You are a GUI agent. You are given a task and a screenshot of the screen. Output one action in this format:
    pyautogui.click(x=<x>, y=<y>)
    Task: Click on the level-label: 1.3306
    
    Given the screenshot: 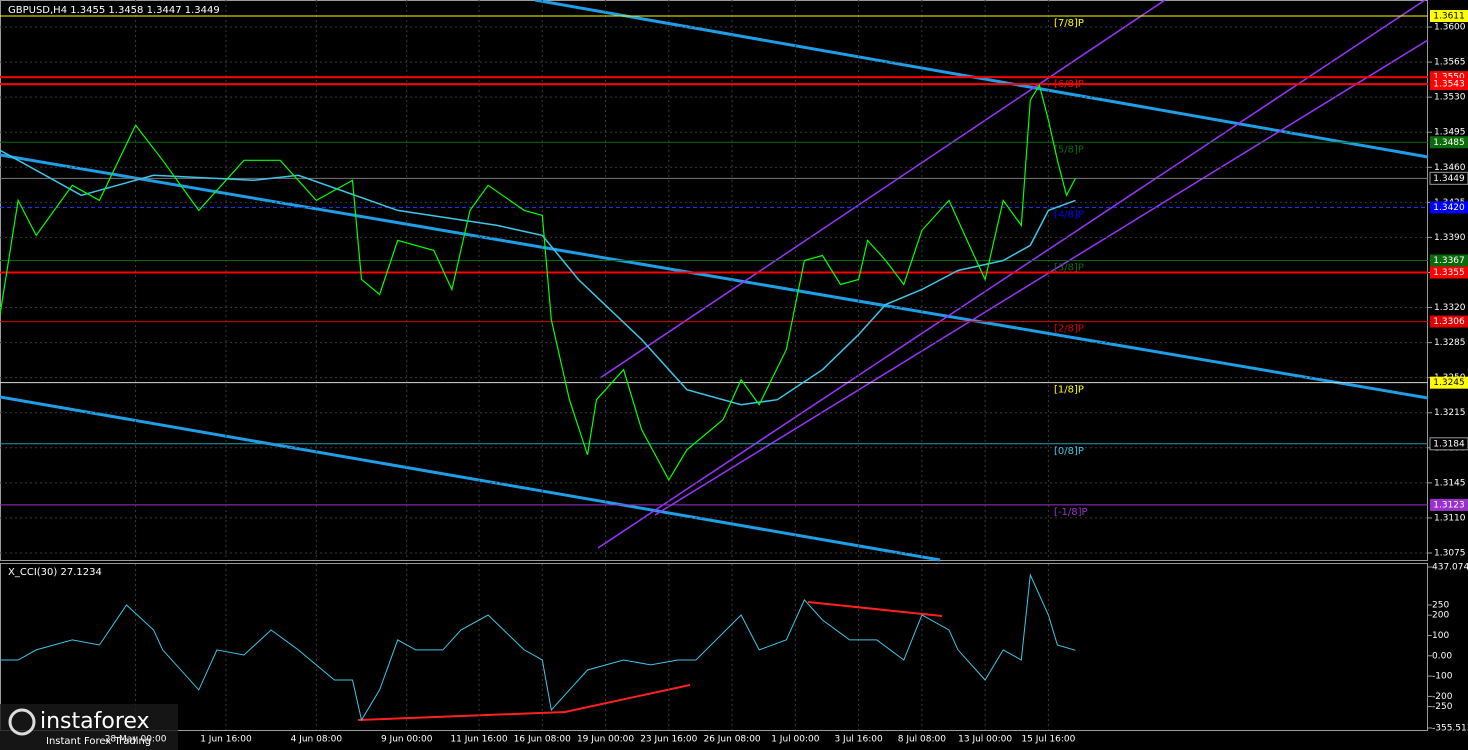 What is the action you would take?
    pyautogui.click(x=1449, y=322)
    